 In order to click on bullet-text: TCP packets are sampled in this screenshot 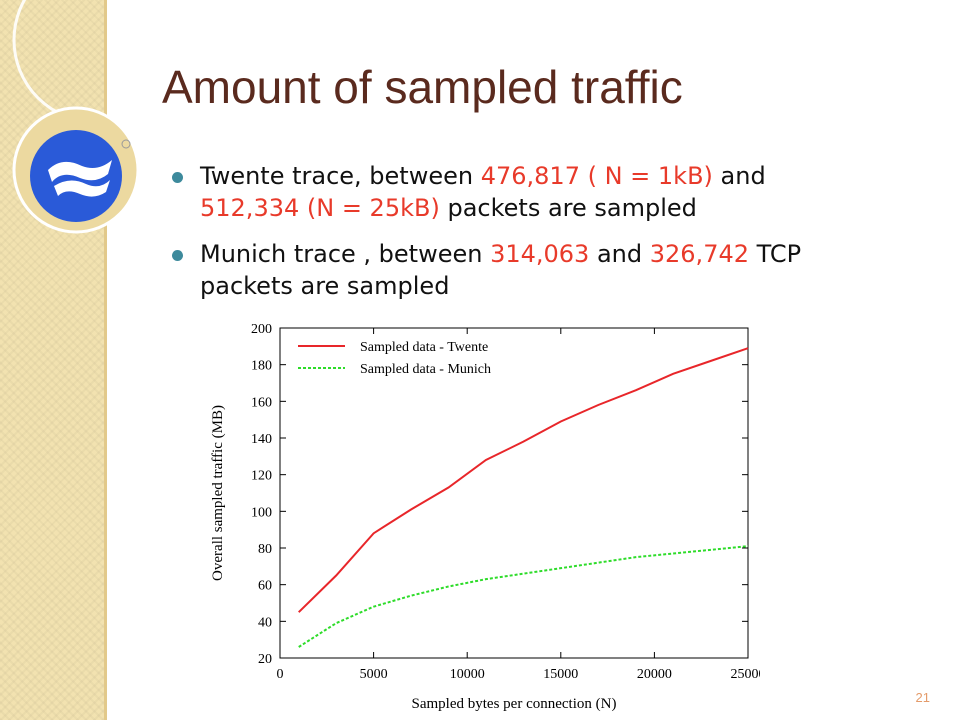, I will do `click(501, 270)`.